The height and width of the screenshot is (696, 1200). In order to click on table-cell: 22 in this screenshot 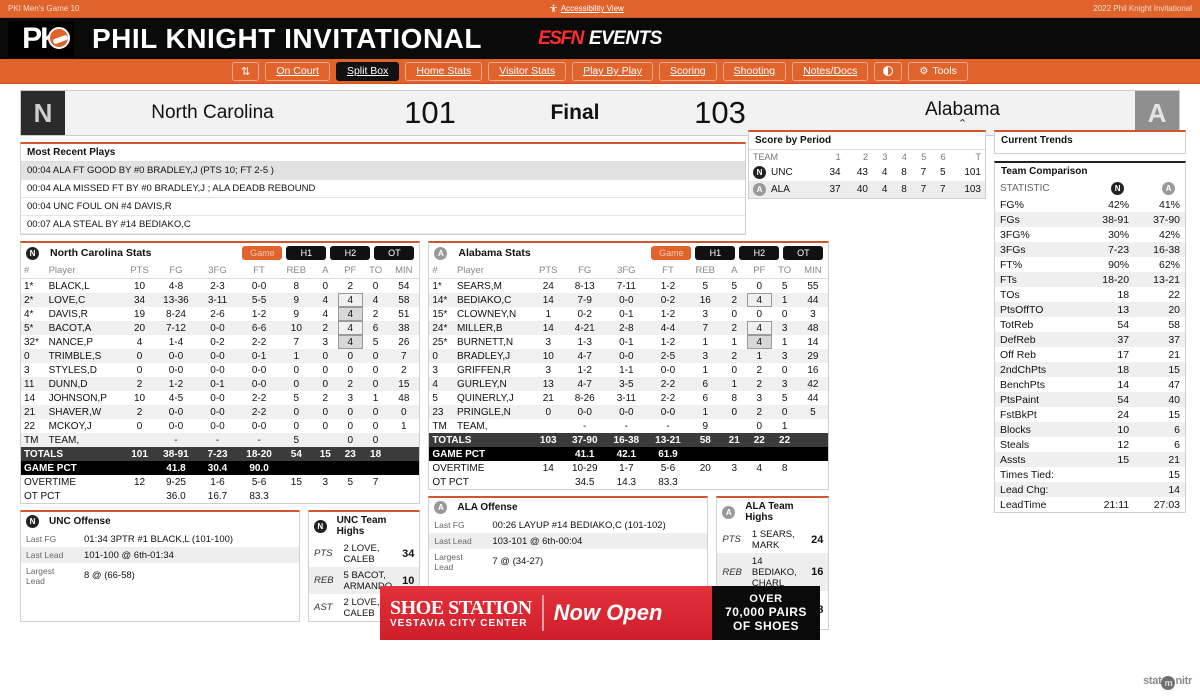, I will do `click(759, 440)`.